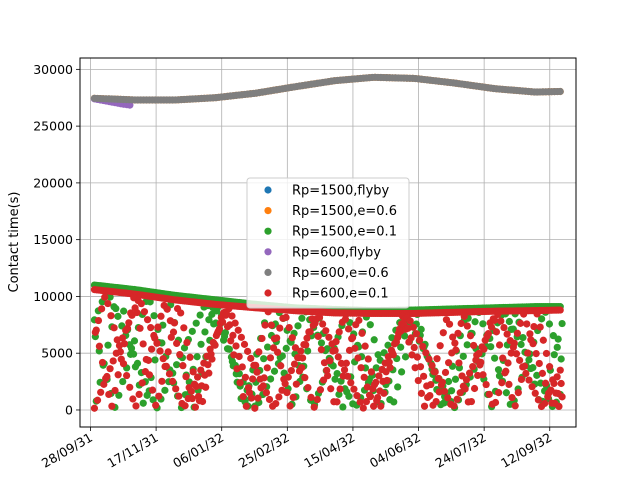 The image size is (640, 480). I want to click on legend-label: Rp=1500,flyby, so click(341, 191).